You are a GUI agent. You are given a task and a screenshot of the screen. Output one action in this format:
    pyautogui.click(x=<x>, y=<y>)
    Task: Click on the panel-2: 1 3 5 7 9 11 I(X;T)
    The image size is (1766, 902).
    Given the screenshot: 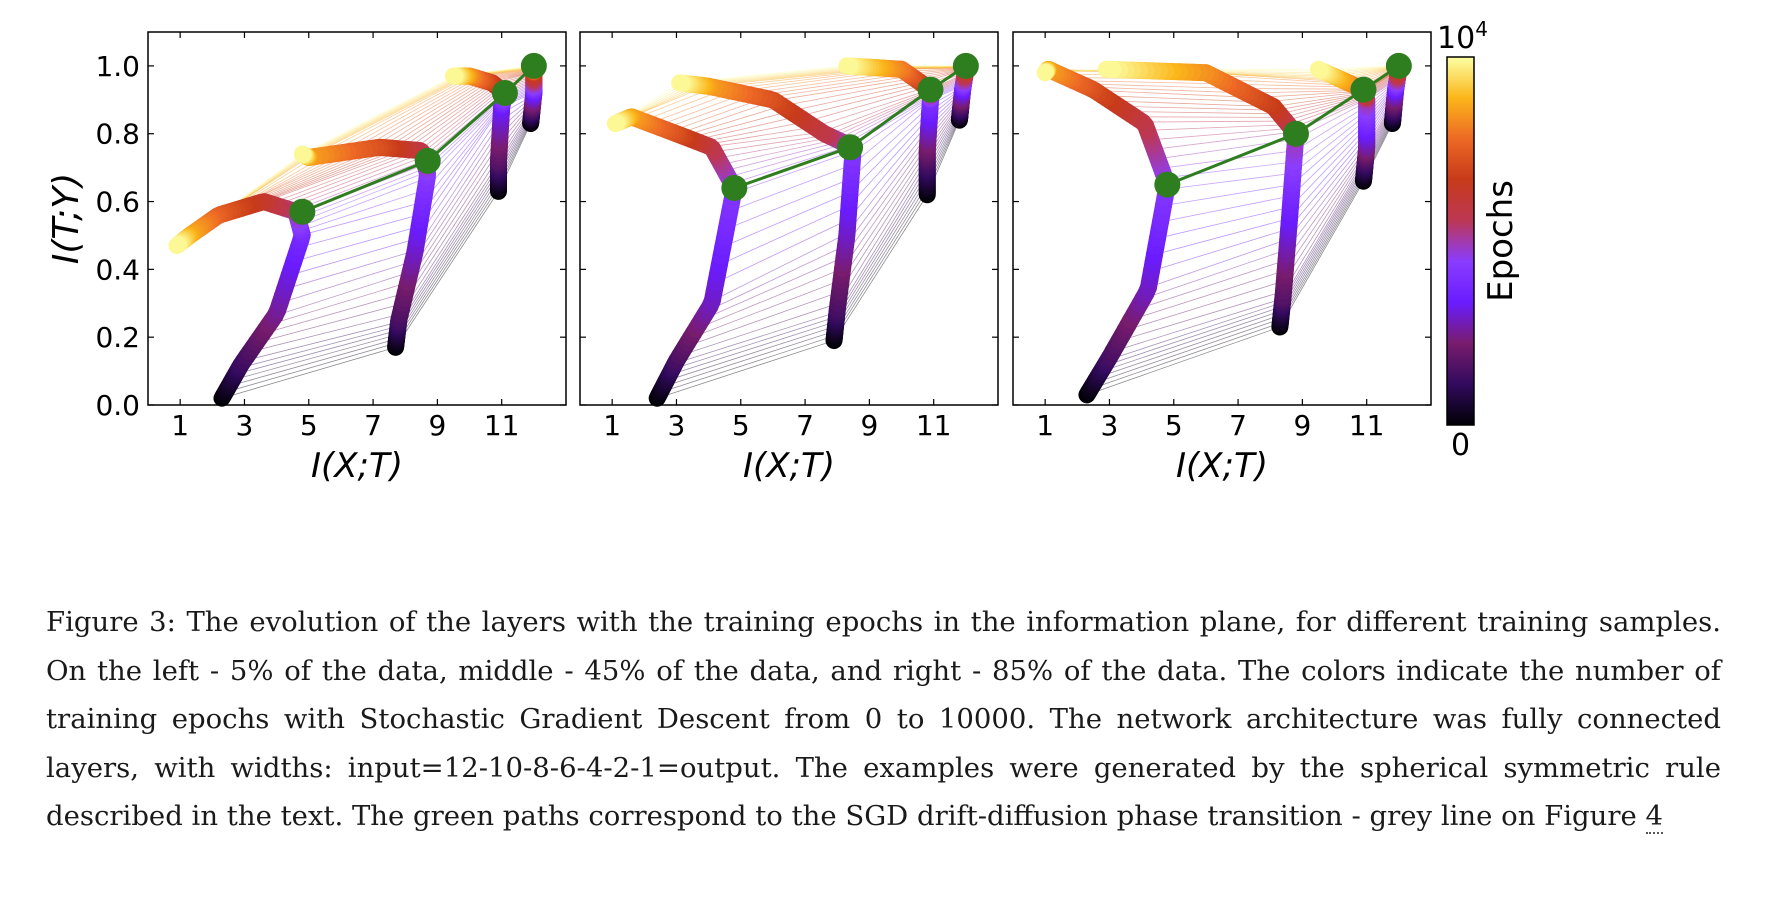 What is the action you would take?
    pyautogui.click(x=789, y=258)
    